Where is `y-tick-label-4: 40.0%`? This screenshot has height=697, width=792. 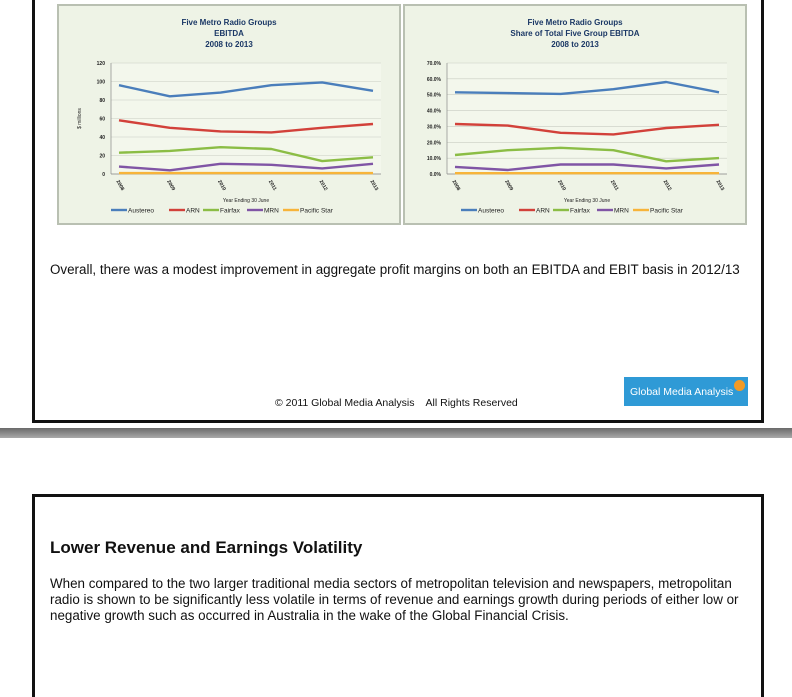
y-tick-label-4: 40.0% is located at coordinates (434, 112).